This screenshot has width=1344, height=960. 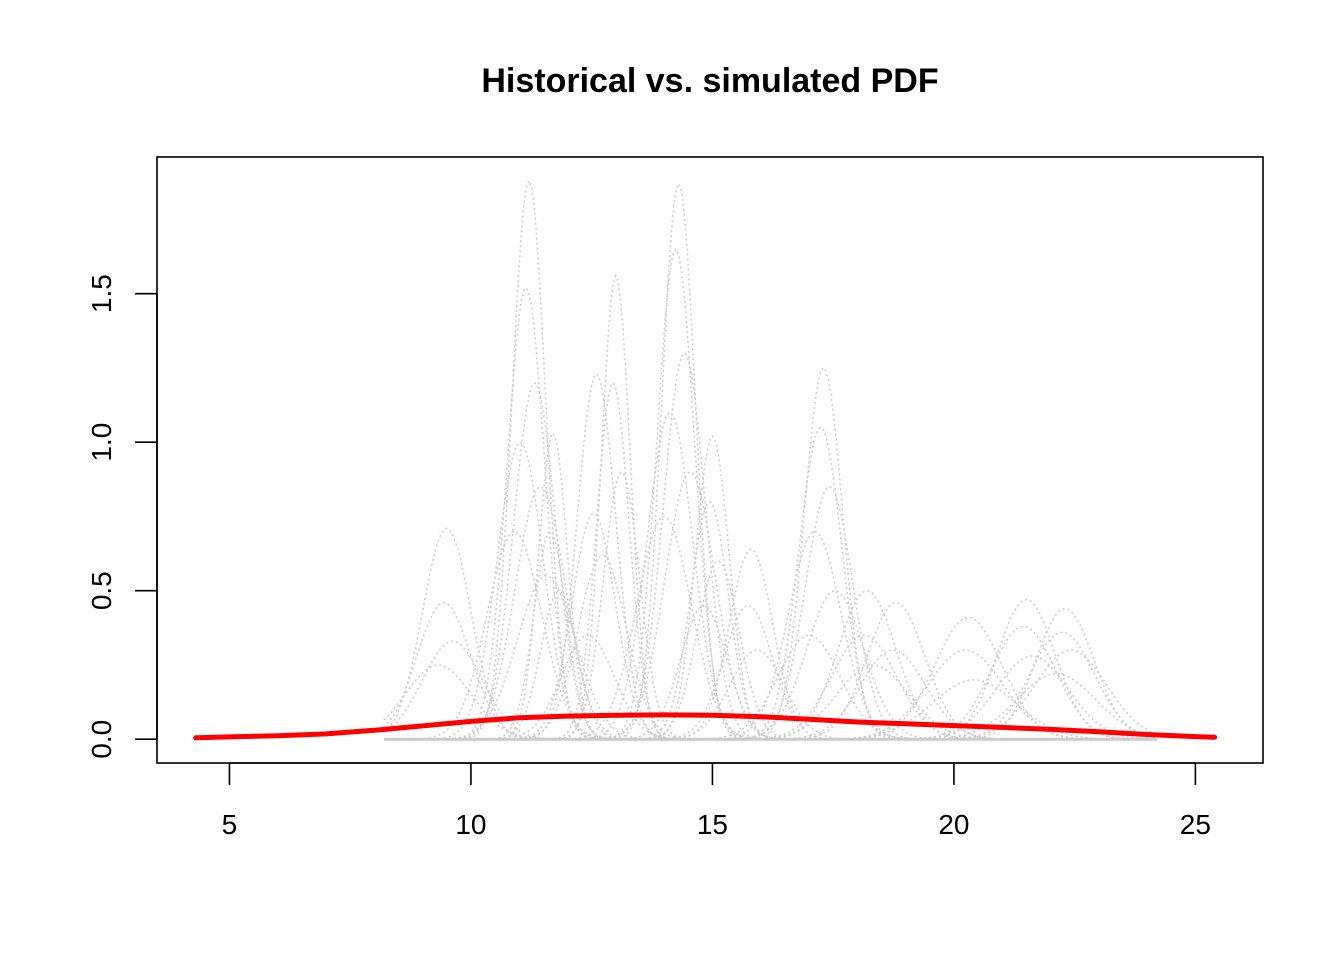 I want to click on x-tick-label: 25, so click(x=1195, y=824).